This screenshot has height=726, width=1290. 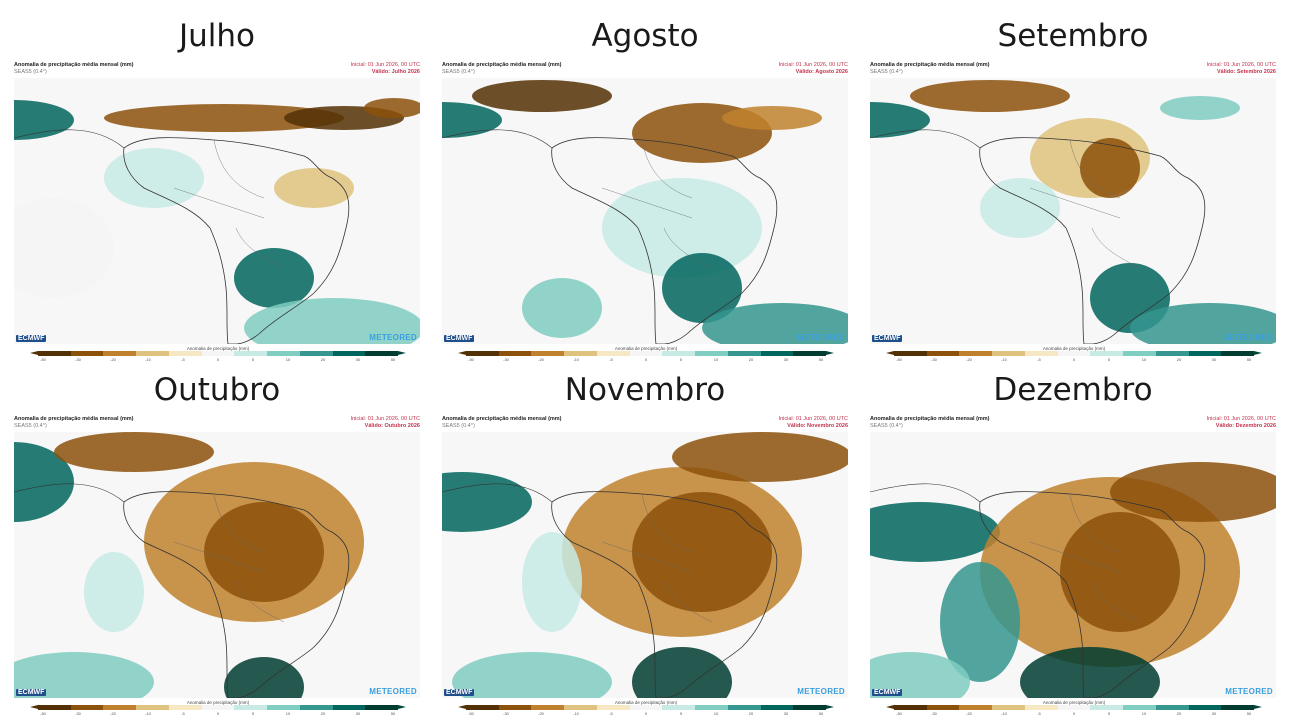 I want to click on month-title: Outubro, so click(x=217, y=390).